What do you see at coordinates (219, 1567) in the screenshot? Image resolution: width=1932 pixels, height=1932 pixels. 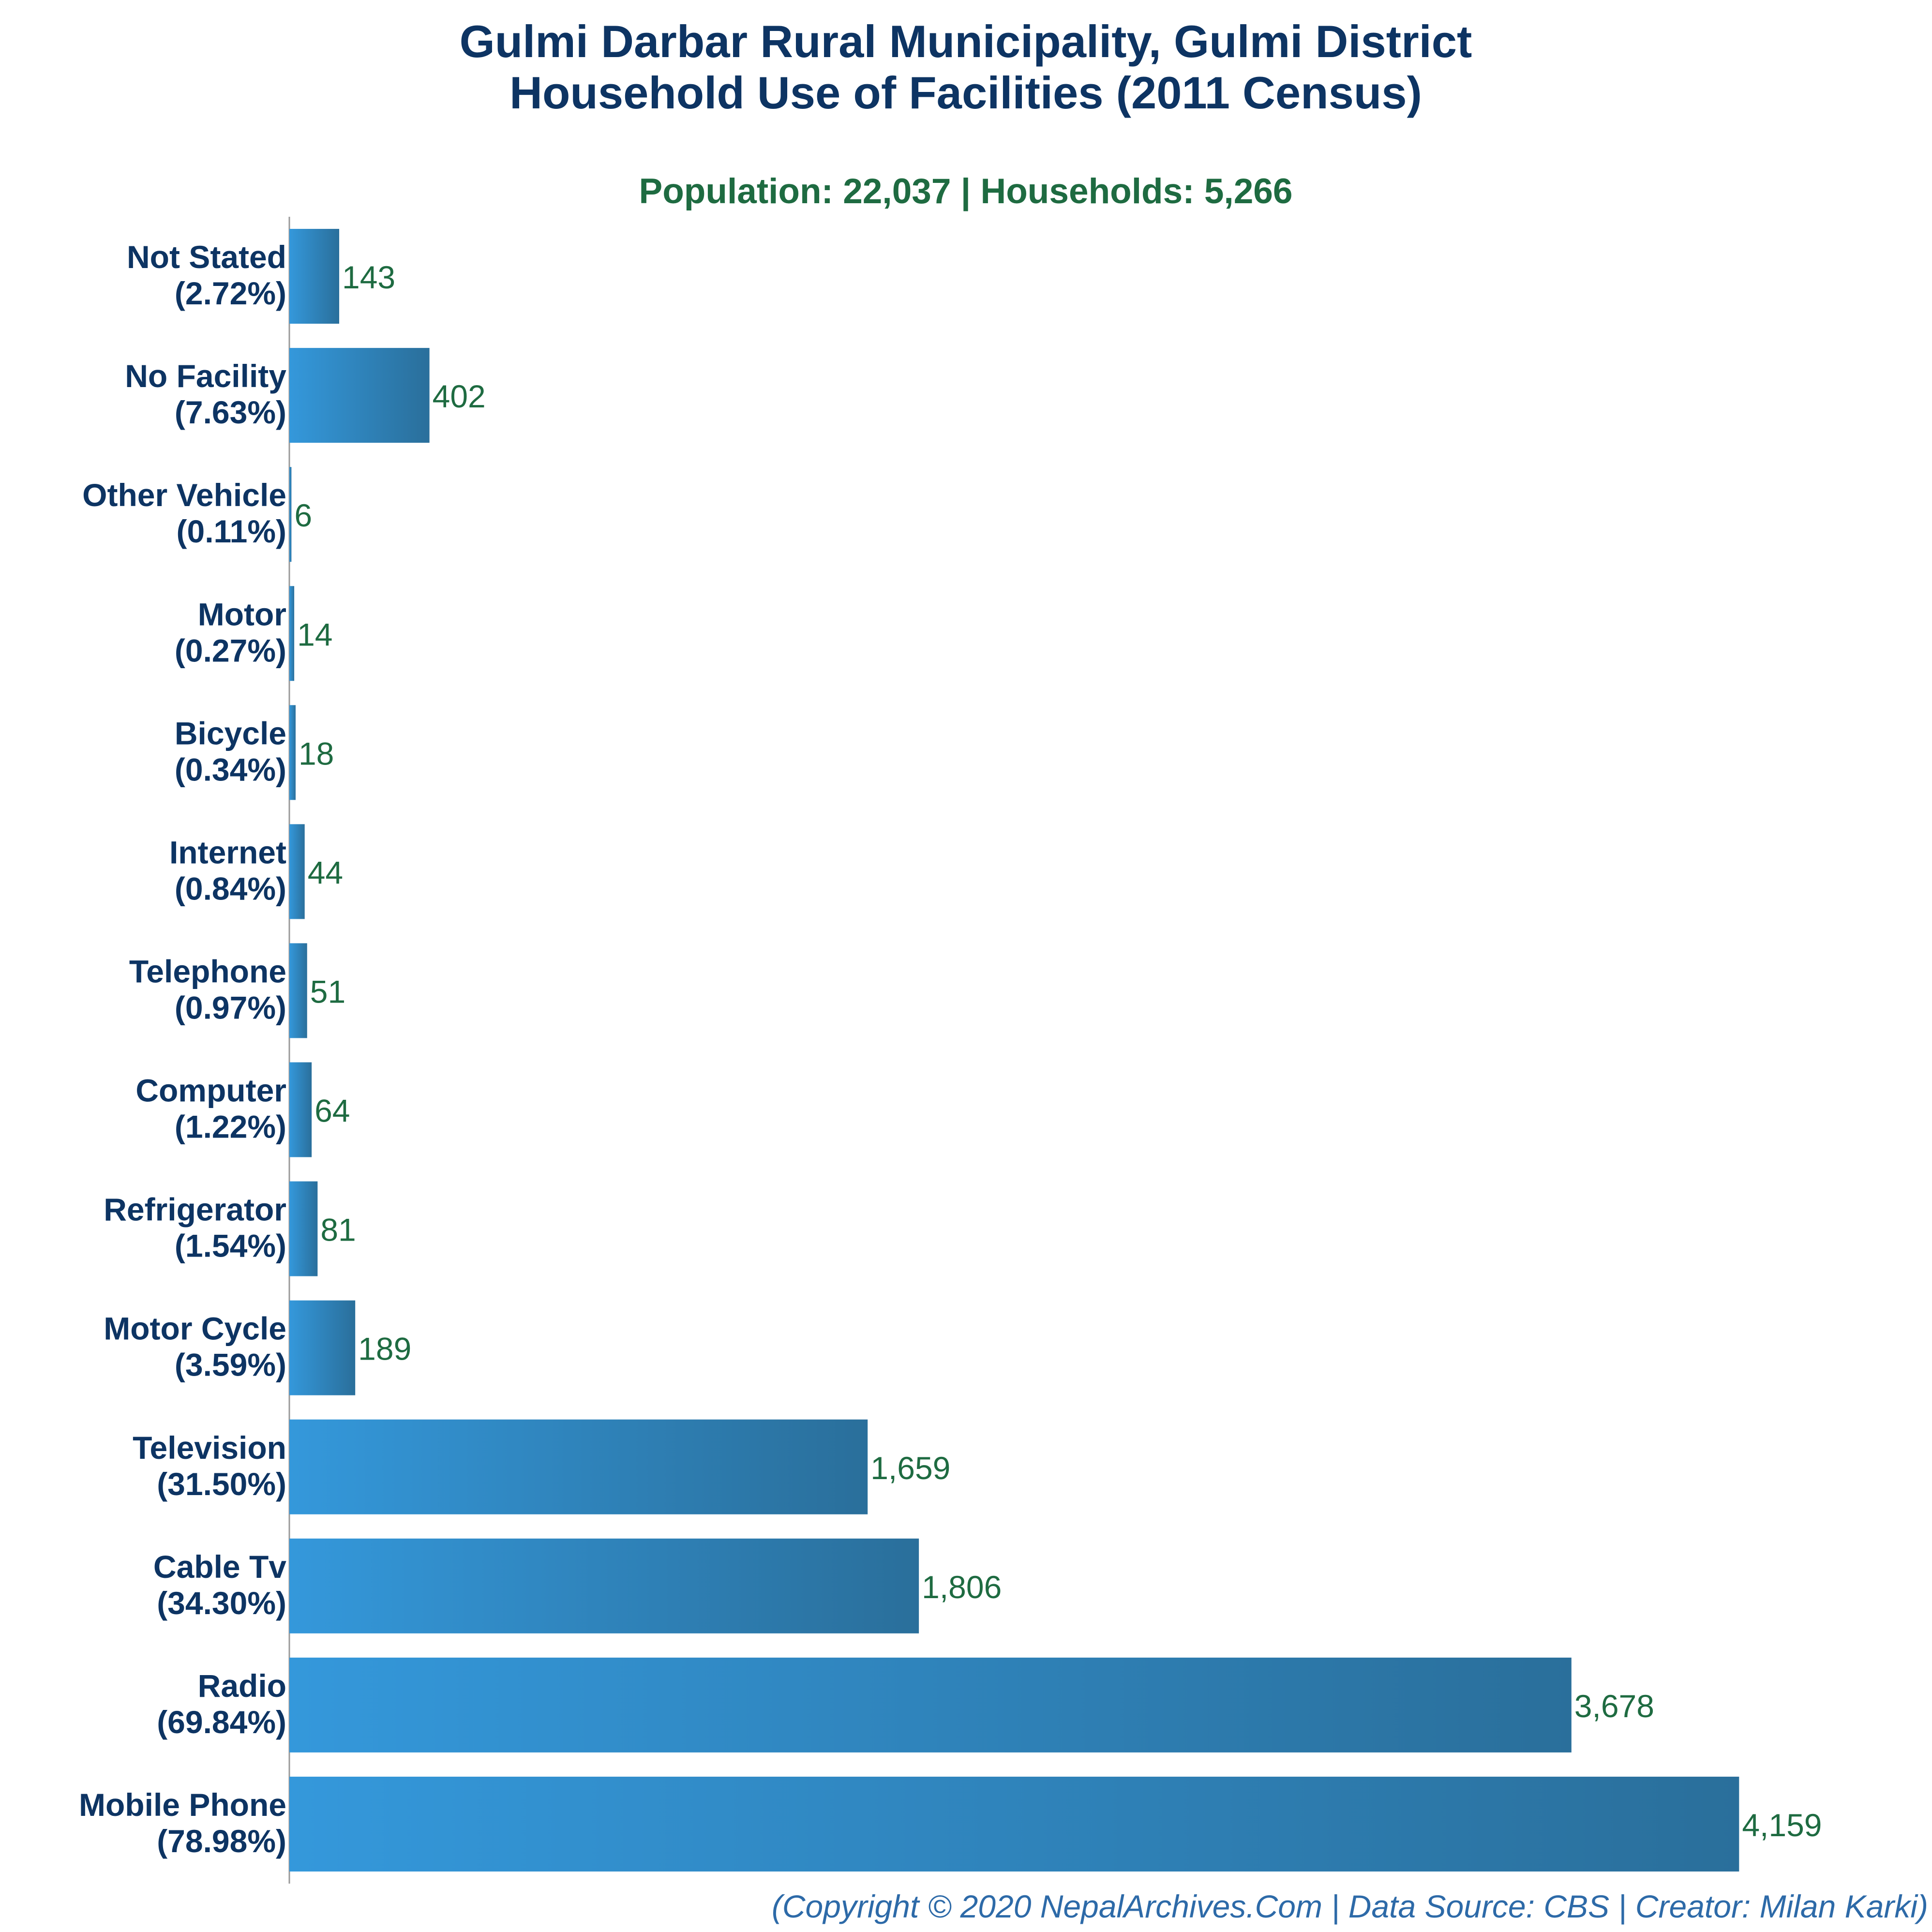 I see `category-label-cable-tv: Cable Tv` at bounding box center [219, 1567].